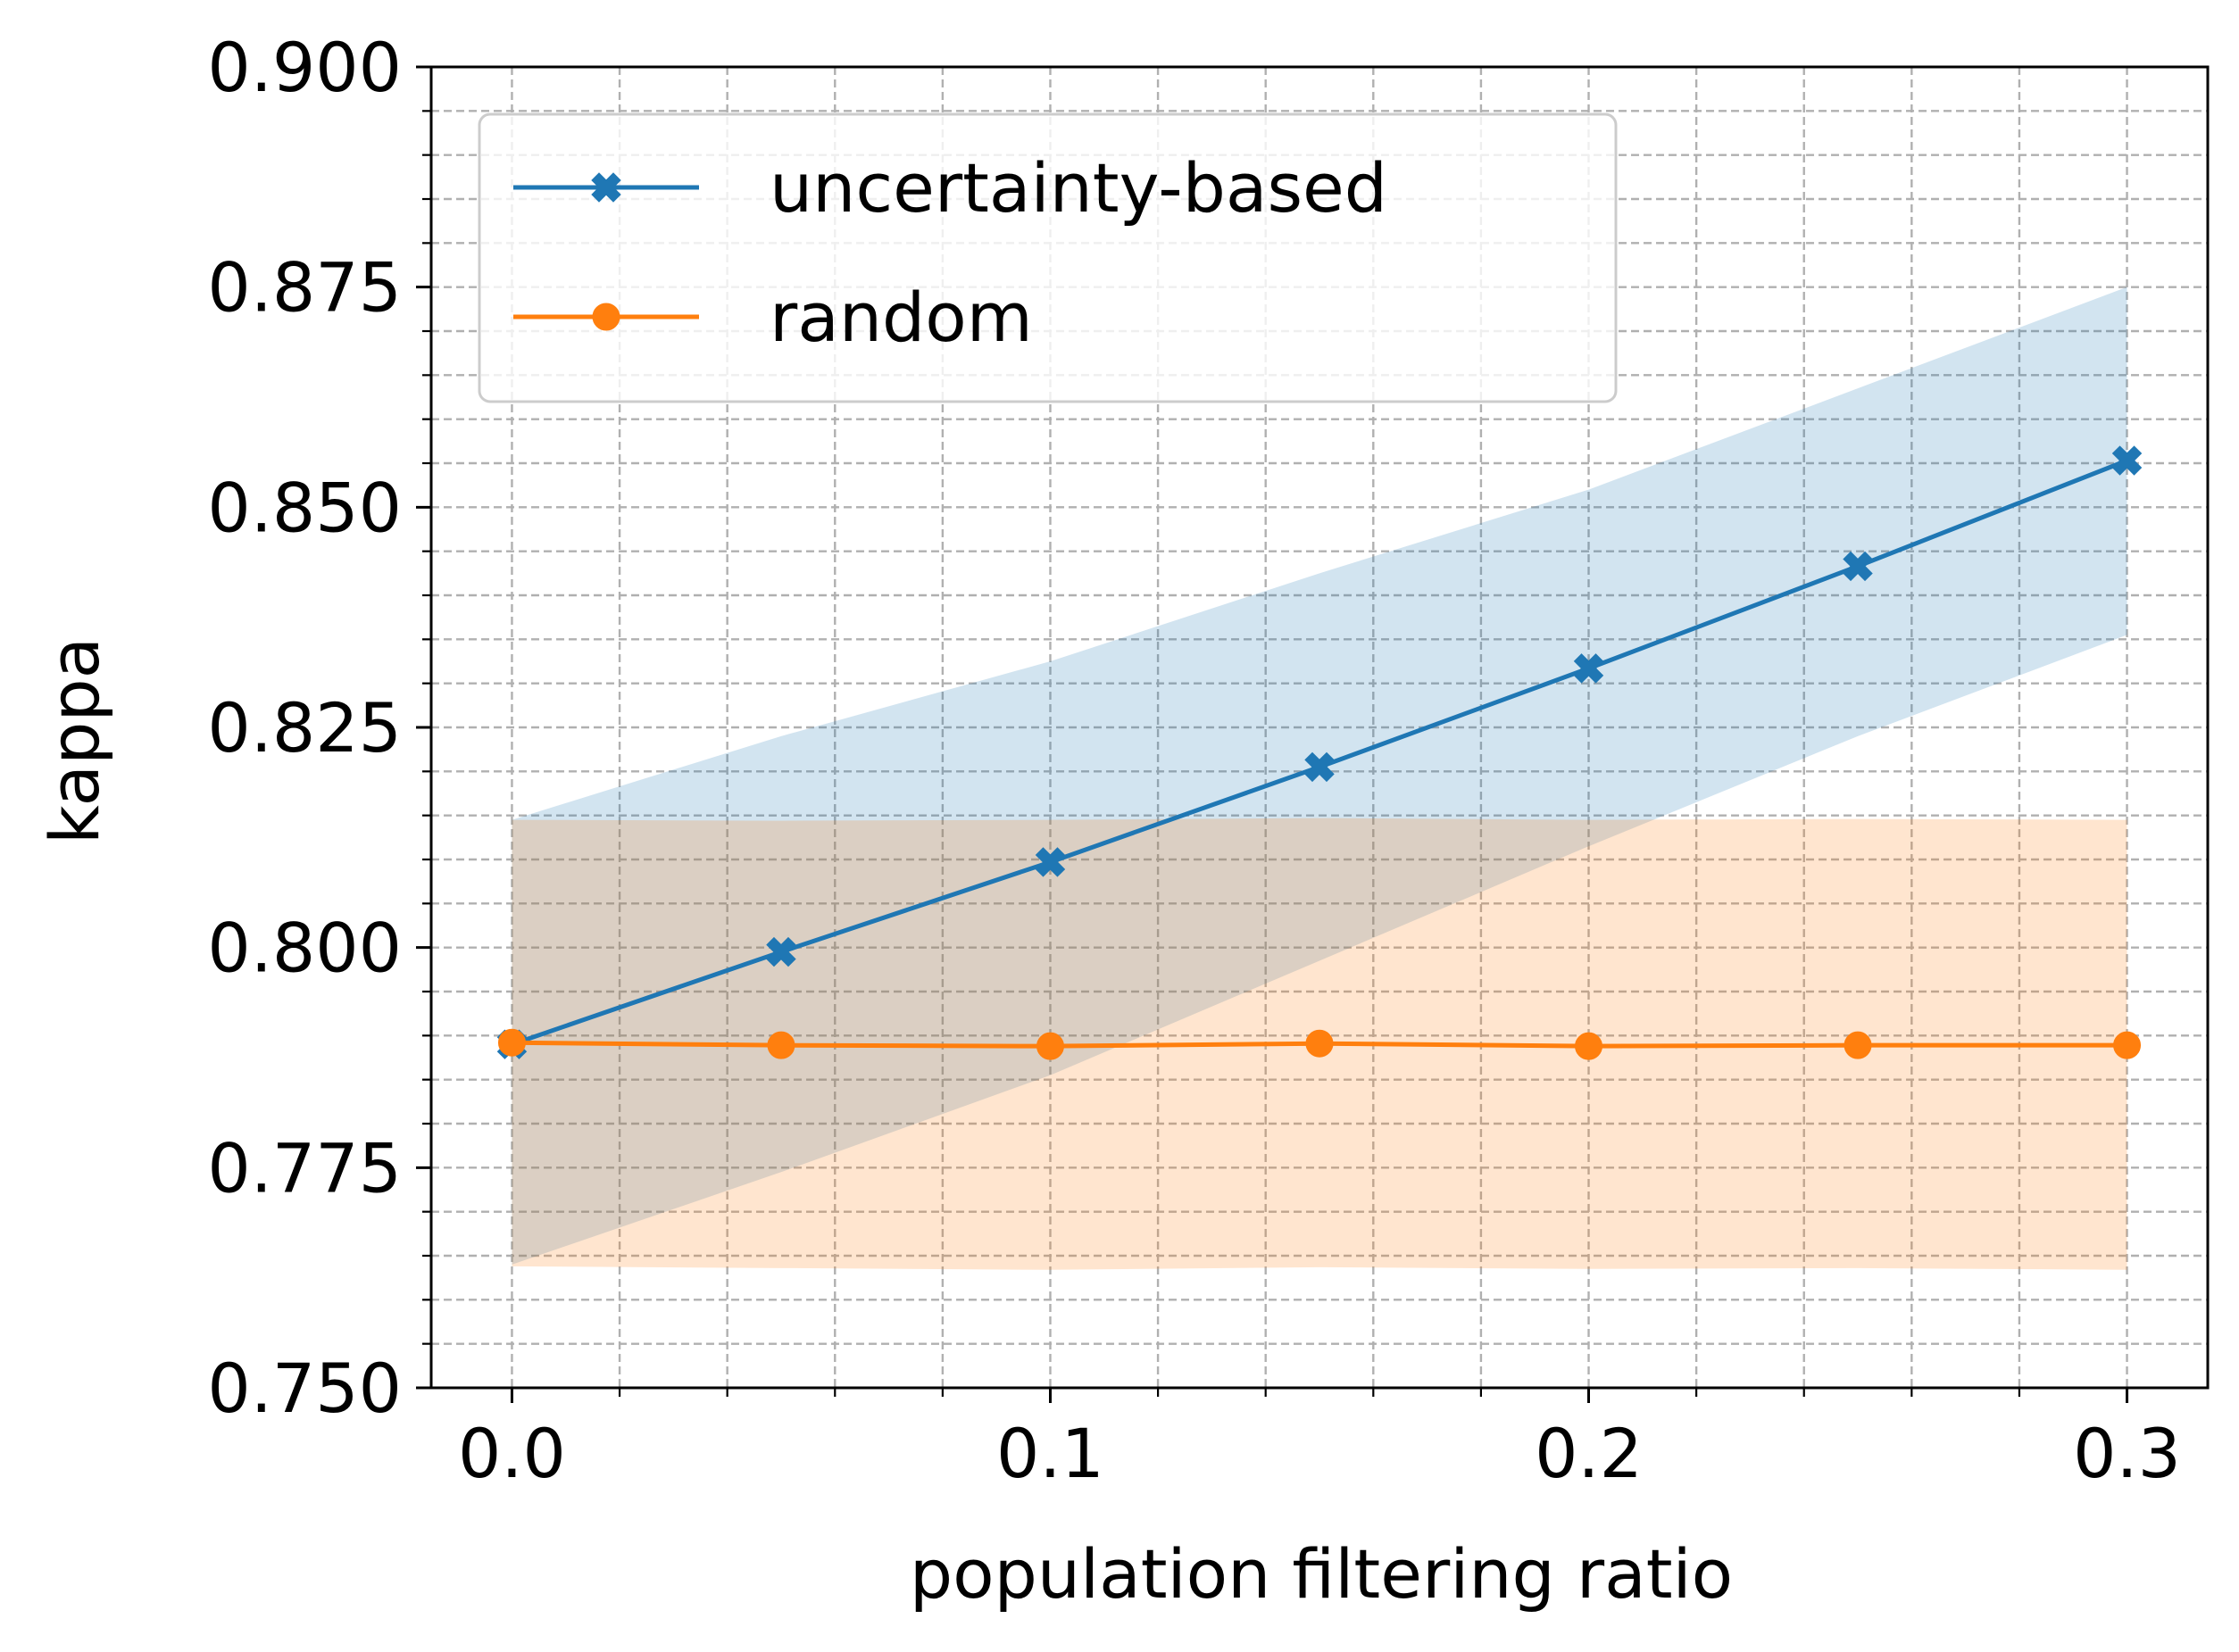 Image resolution: width=2239 pixels, height=1652 pixels. I want to click on x-tick-label: 0.3, so click(2127, 1454).